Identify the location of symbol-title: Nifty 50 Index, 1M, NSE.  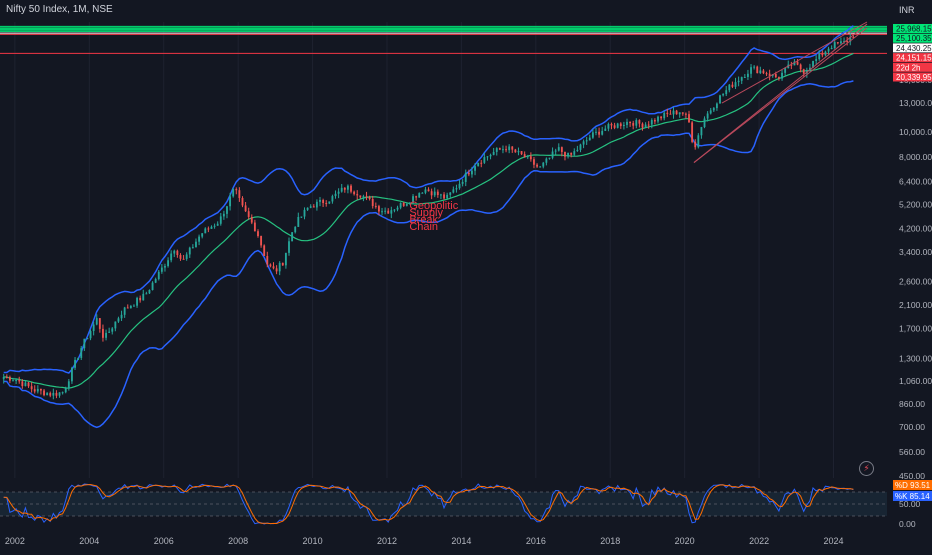
(59, 9).